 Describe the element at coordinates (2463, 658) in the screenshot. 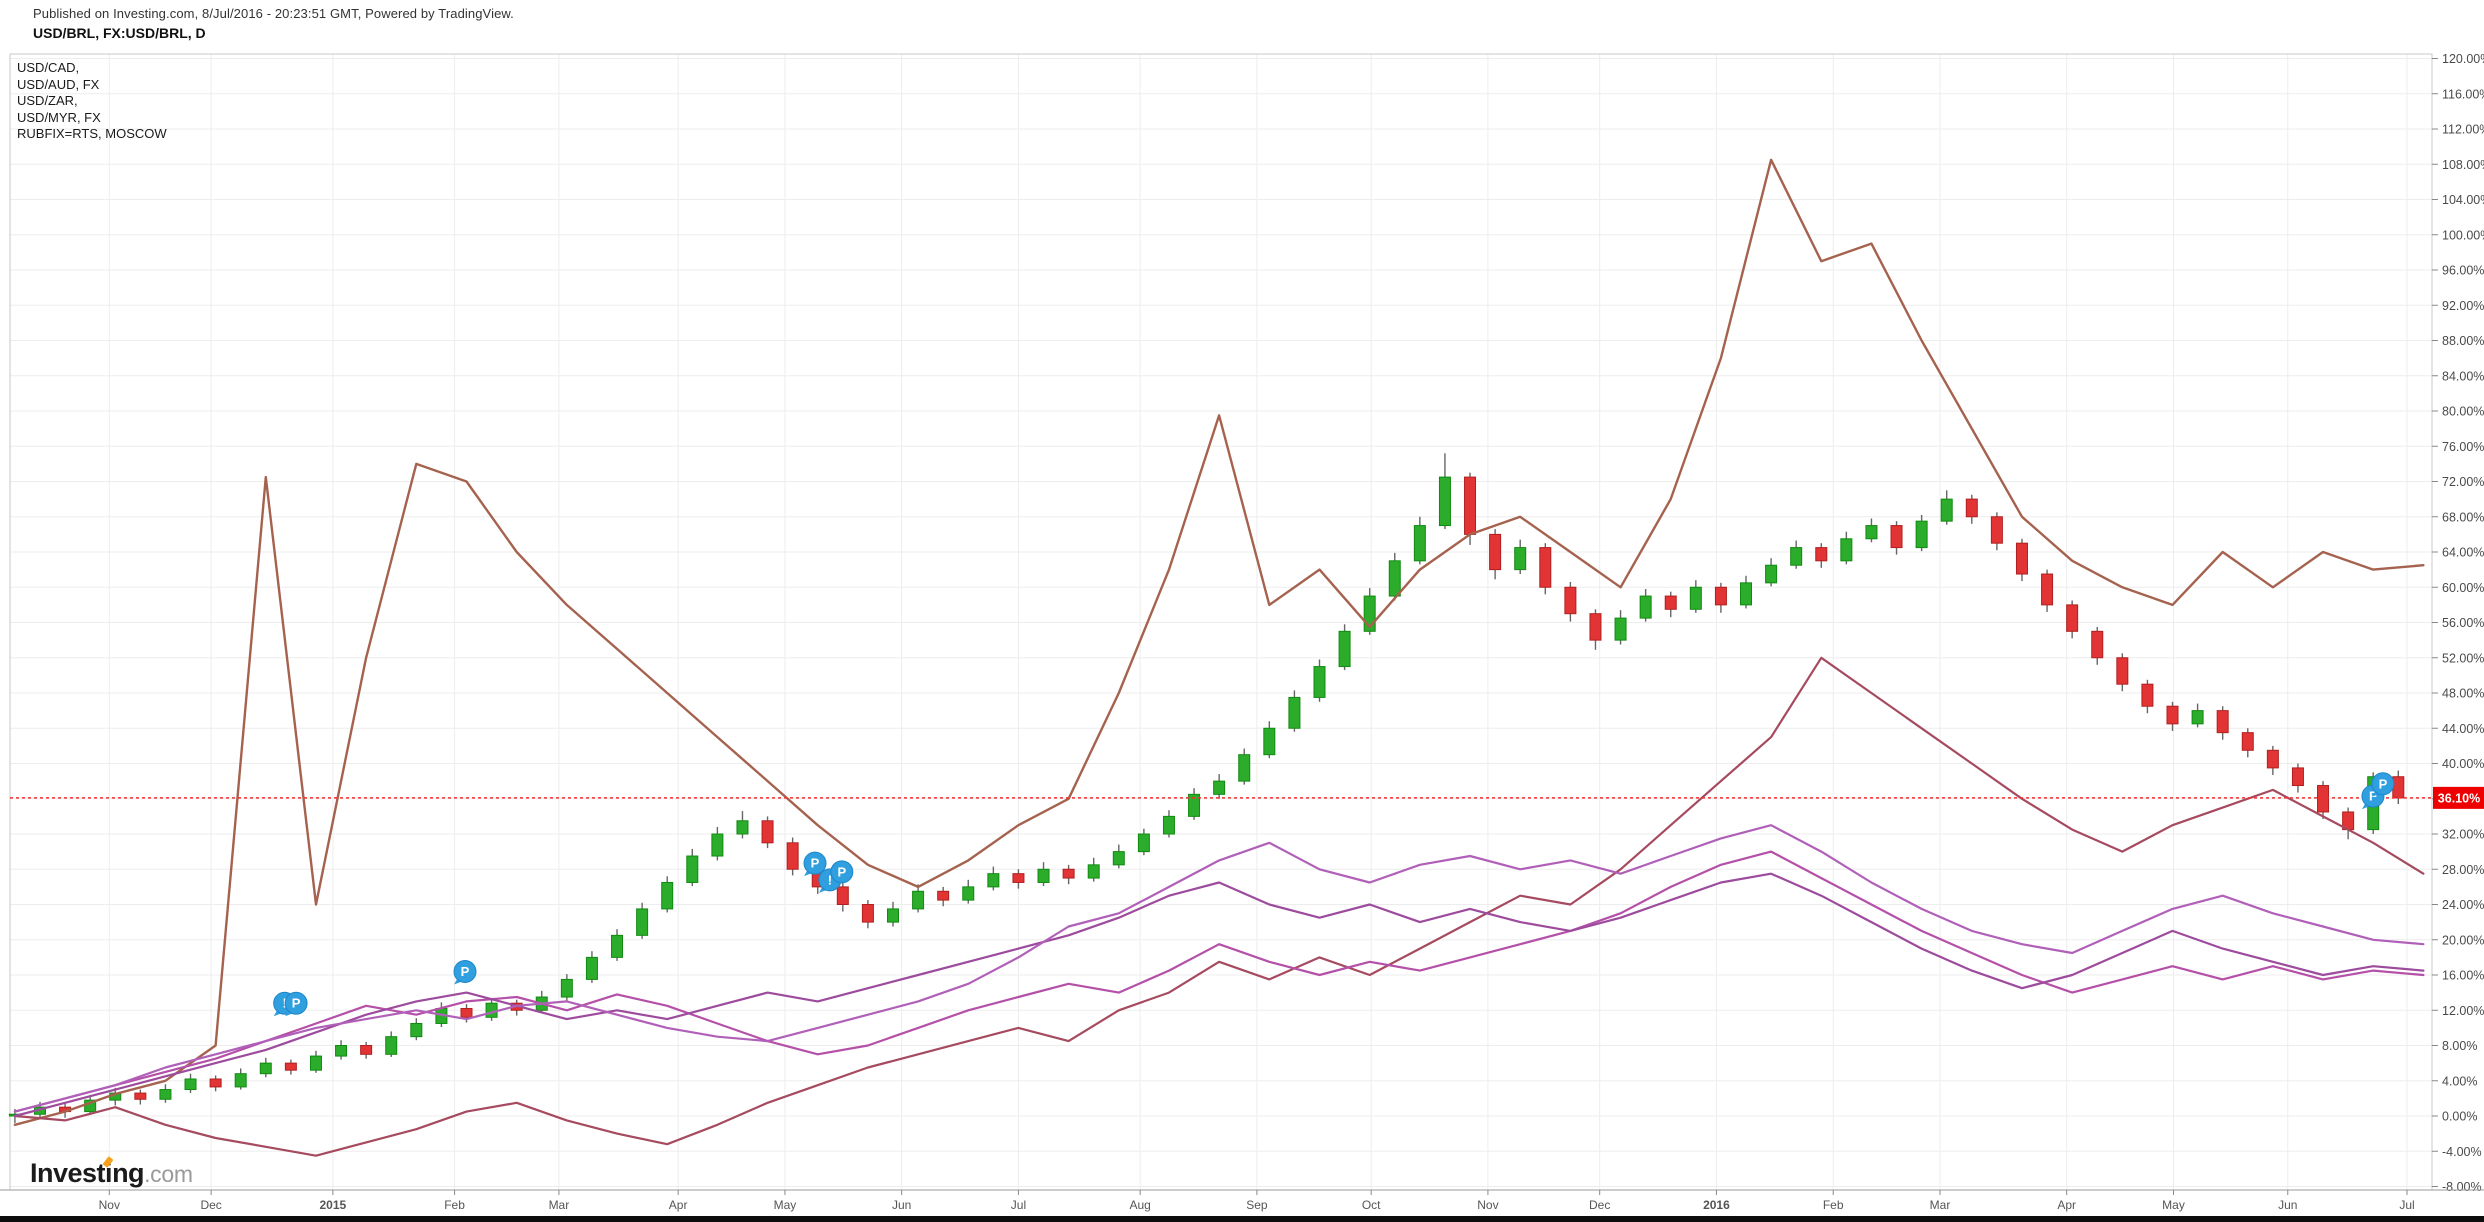

I see `y-tick-label: 52.00%` at that location.